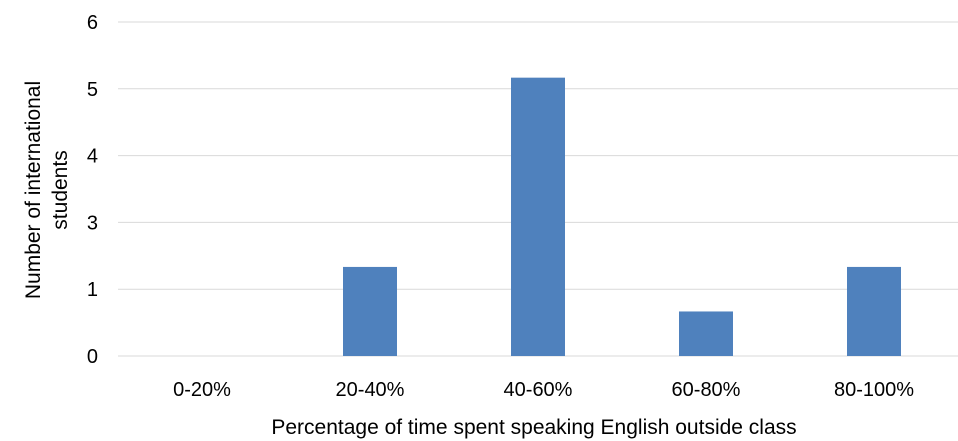 The width and height of the screenshot is (958, 441). I want to click on y-tick-label: 1, so click(92, 290).